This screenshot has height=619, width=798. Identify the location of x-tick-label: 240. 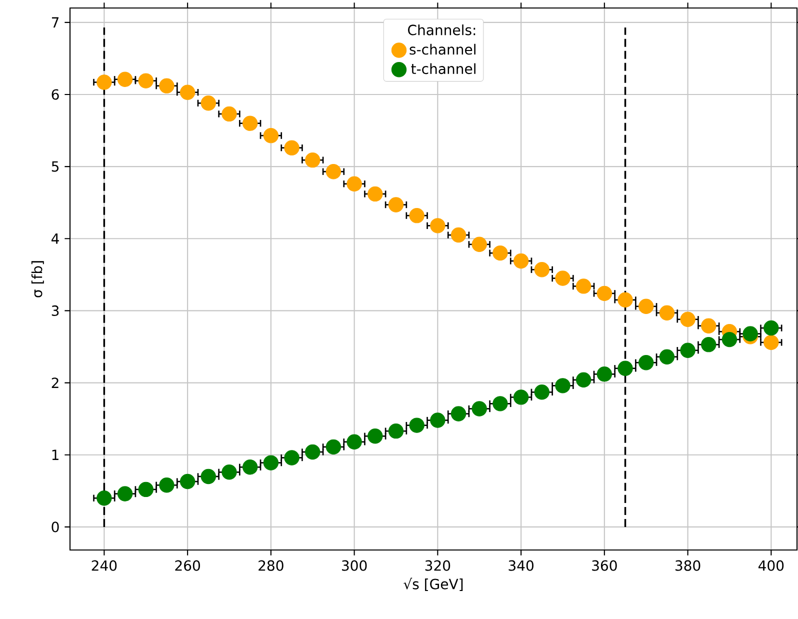
(104, 565).